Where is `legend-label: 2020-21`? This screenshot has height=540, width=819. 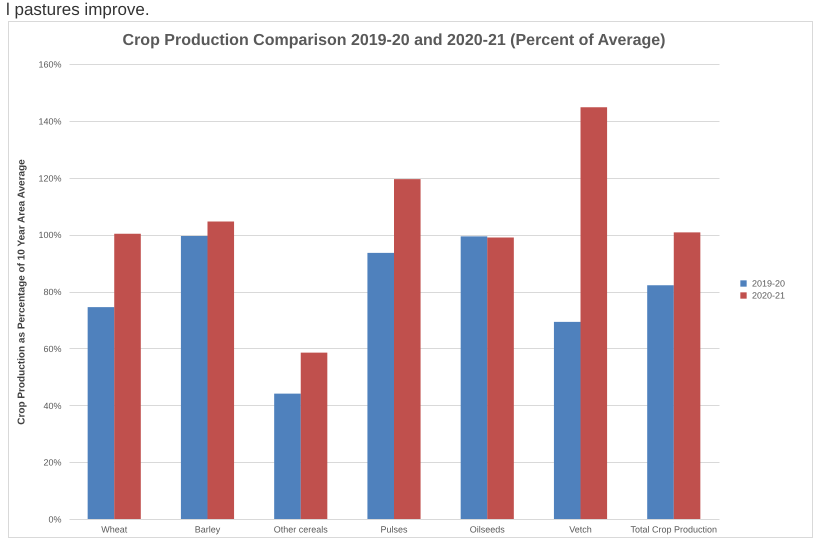
legend-label: 2020-21 is located at coordinates (769, 295).